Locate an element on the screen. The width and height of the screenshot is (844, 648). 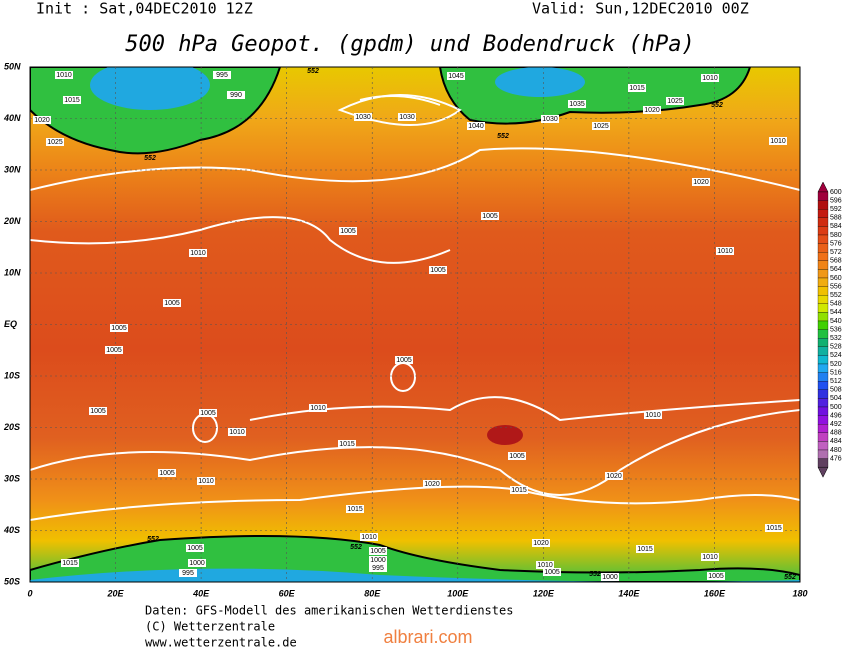
colorbar-label: 516 is located at coordinates (836, 372).